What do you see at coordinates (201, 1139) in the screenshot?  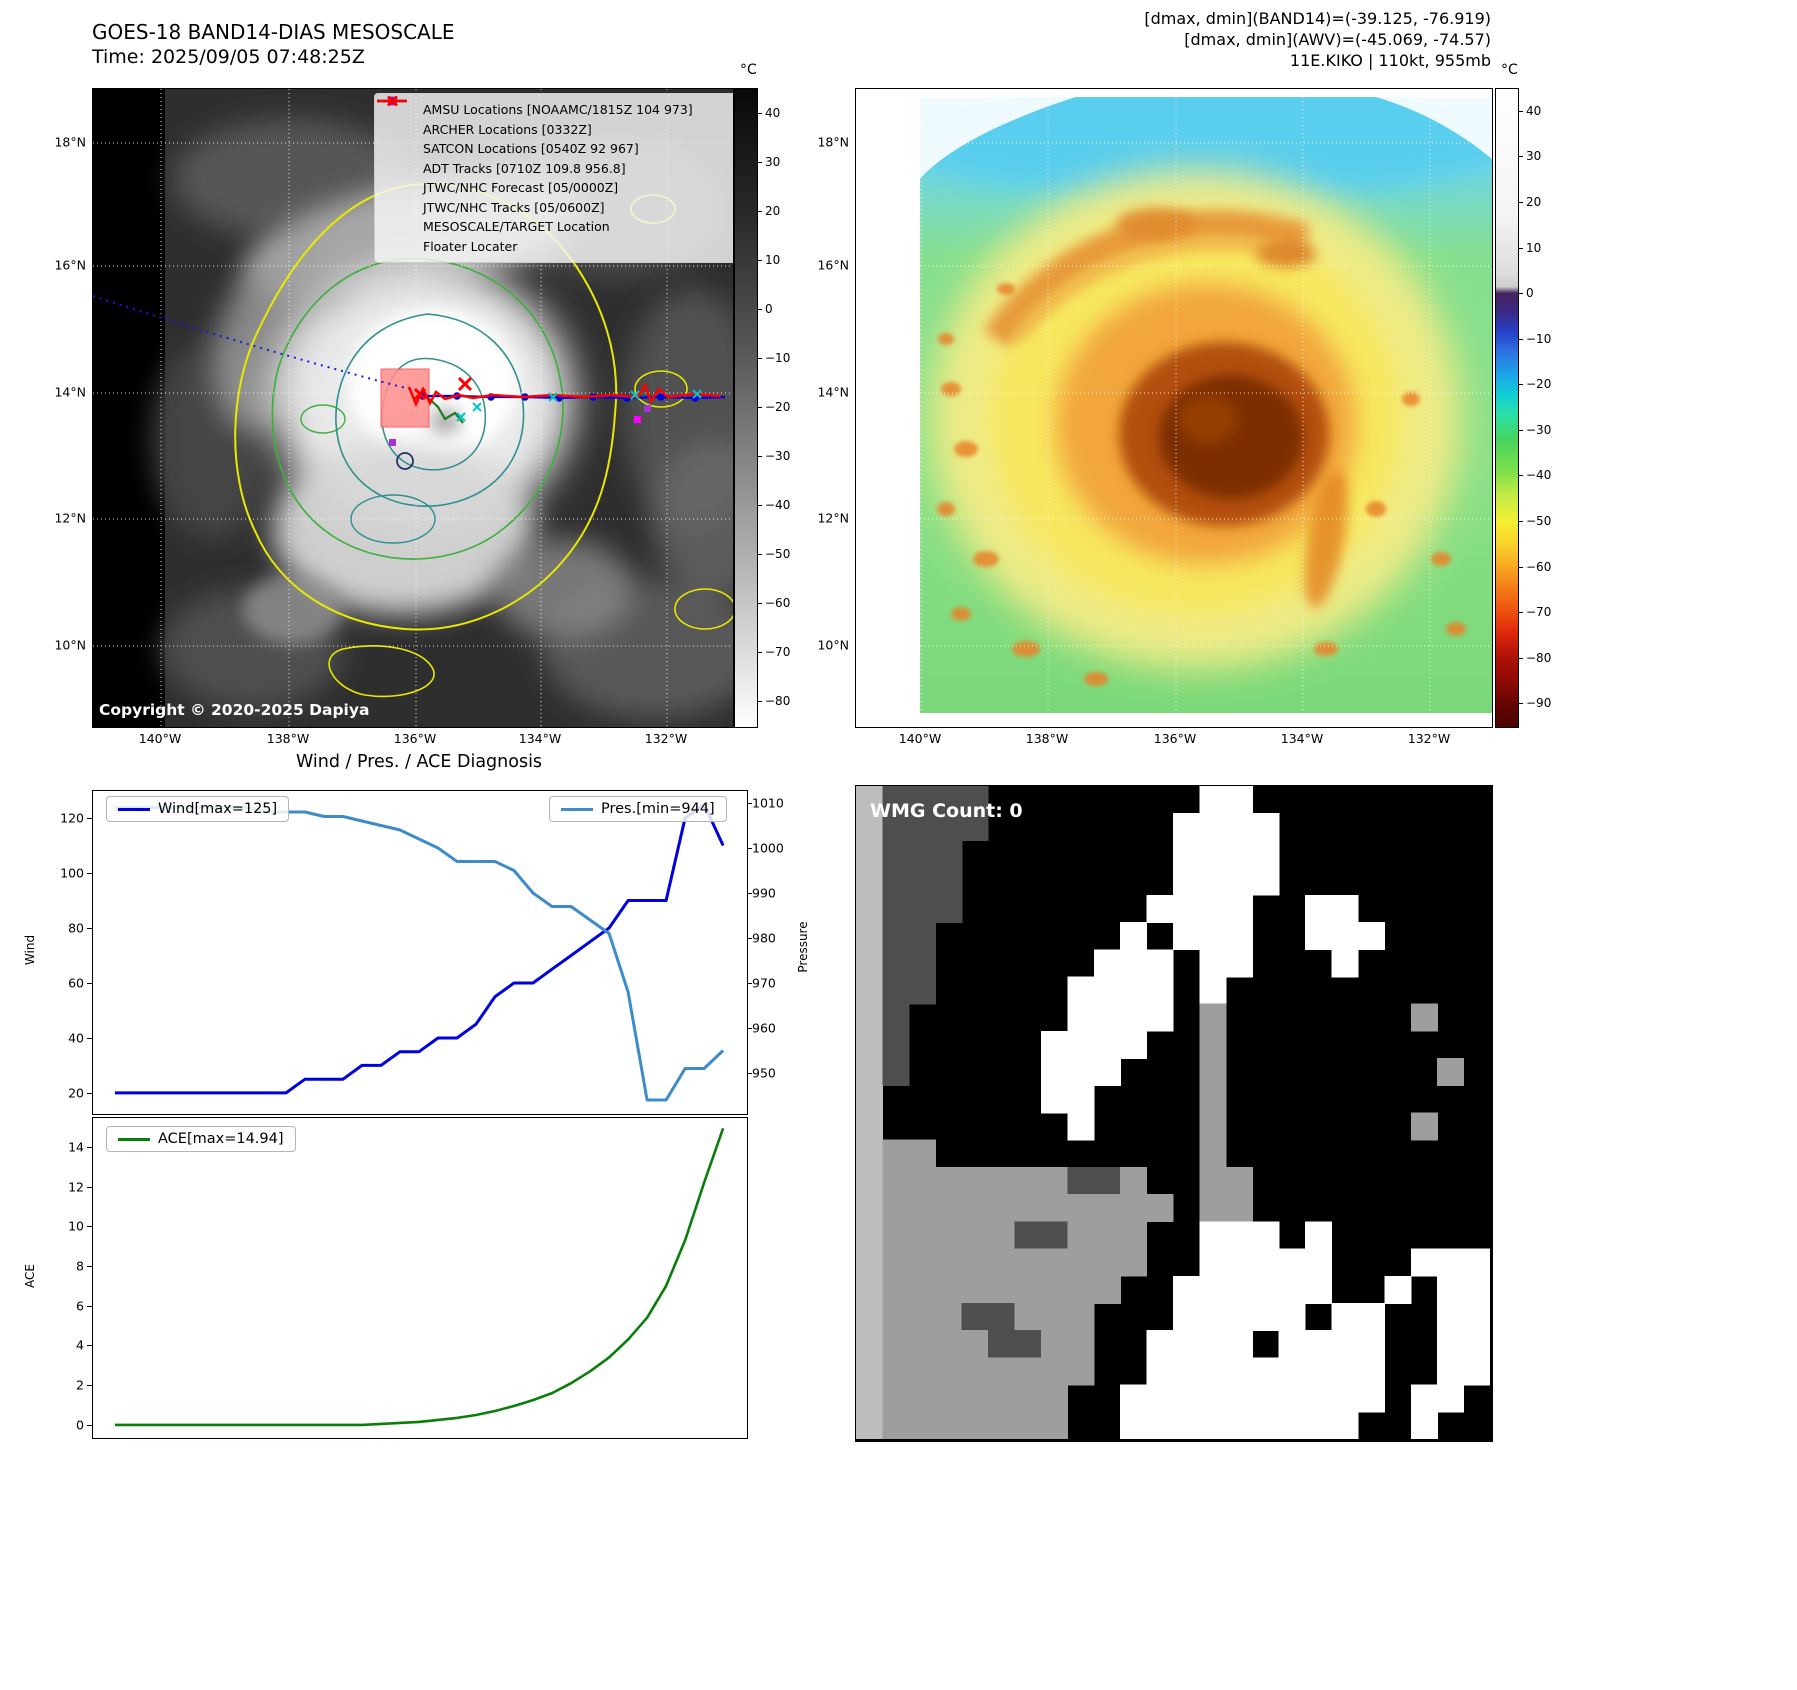 I see `ace-legend: ACE[max=14.94]` at bounding box center [201, 1139].